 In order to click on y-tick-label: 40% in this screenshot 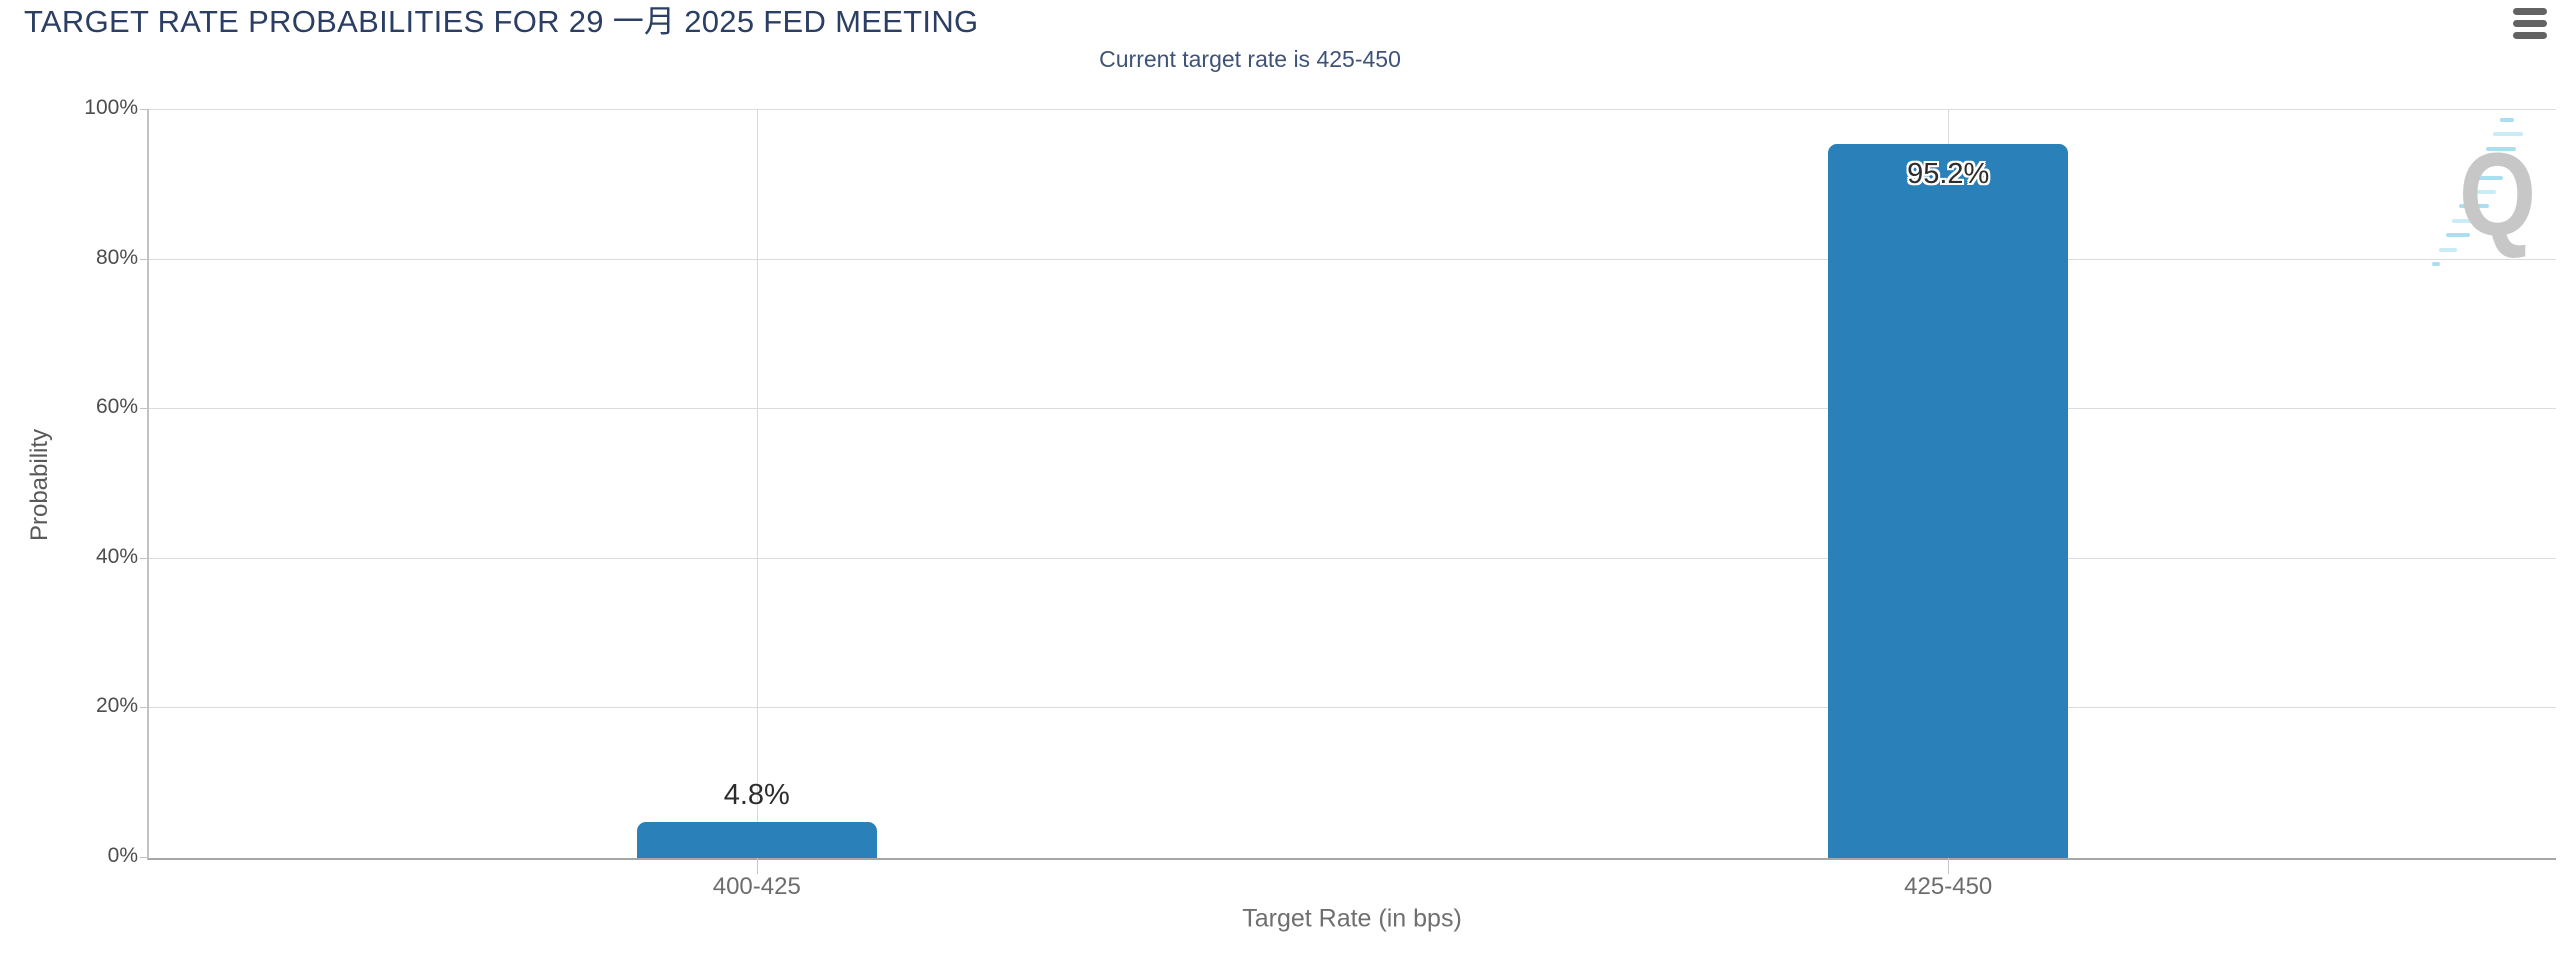, I will do `click(116, 556)`.